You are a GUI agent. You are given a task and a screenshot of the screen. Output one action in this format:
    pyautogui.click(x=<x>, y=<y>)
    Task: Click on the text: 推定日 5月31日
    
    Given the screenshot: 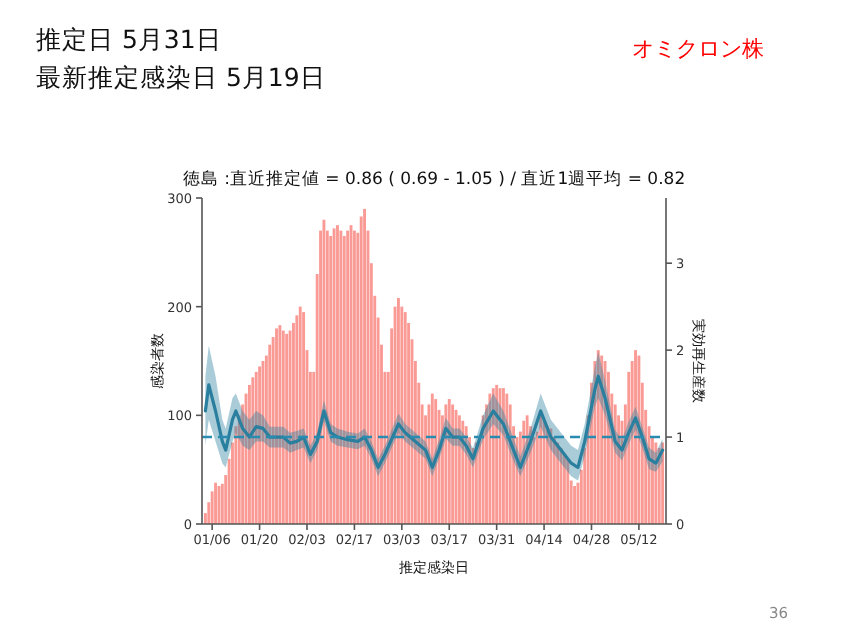 What is the action you would take?
    pyautogui.click(x=129, y=39)
    